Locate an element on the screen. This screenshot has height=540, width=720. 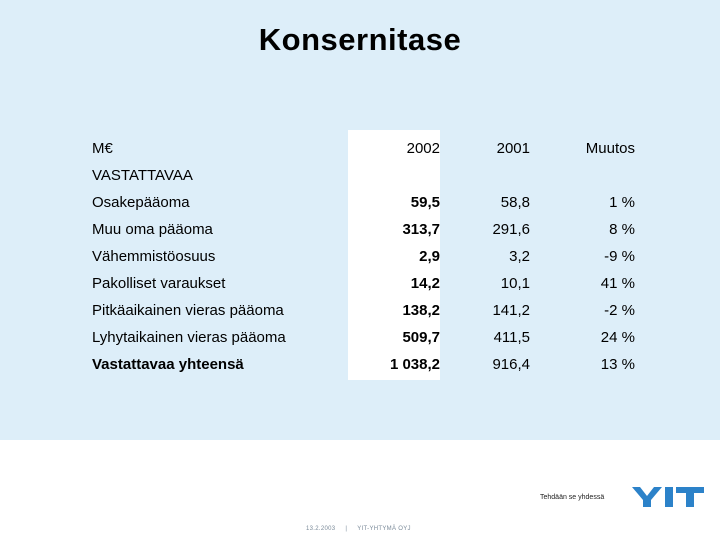
value-change: 1 % is located at coordinates (622, 202).